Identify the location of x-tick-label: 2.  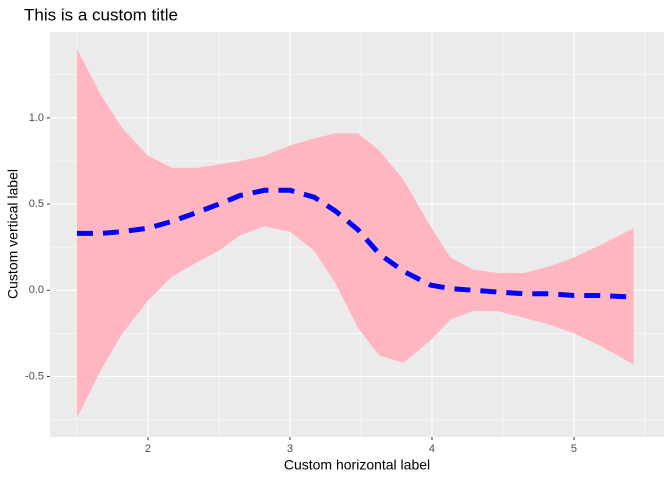
(148, 449).